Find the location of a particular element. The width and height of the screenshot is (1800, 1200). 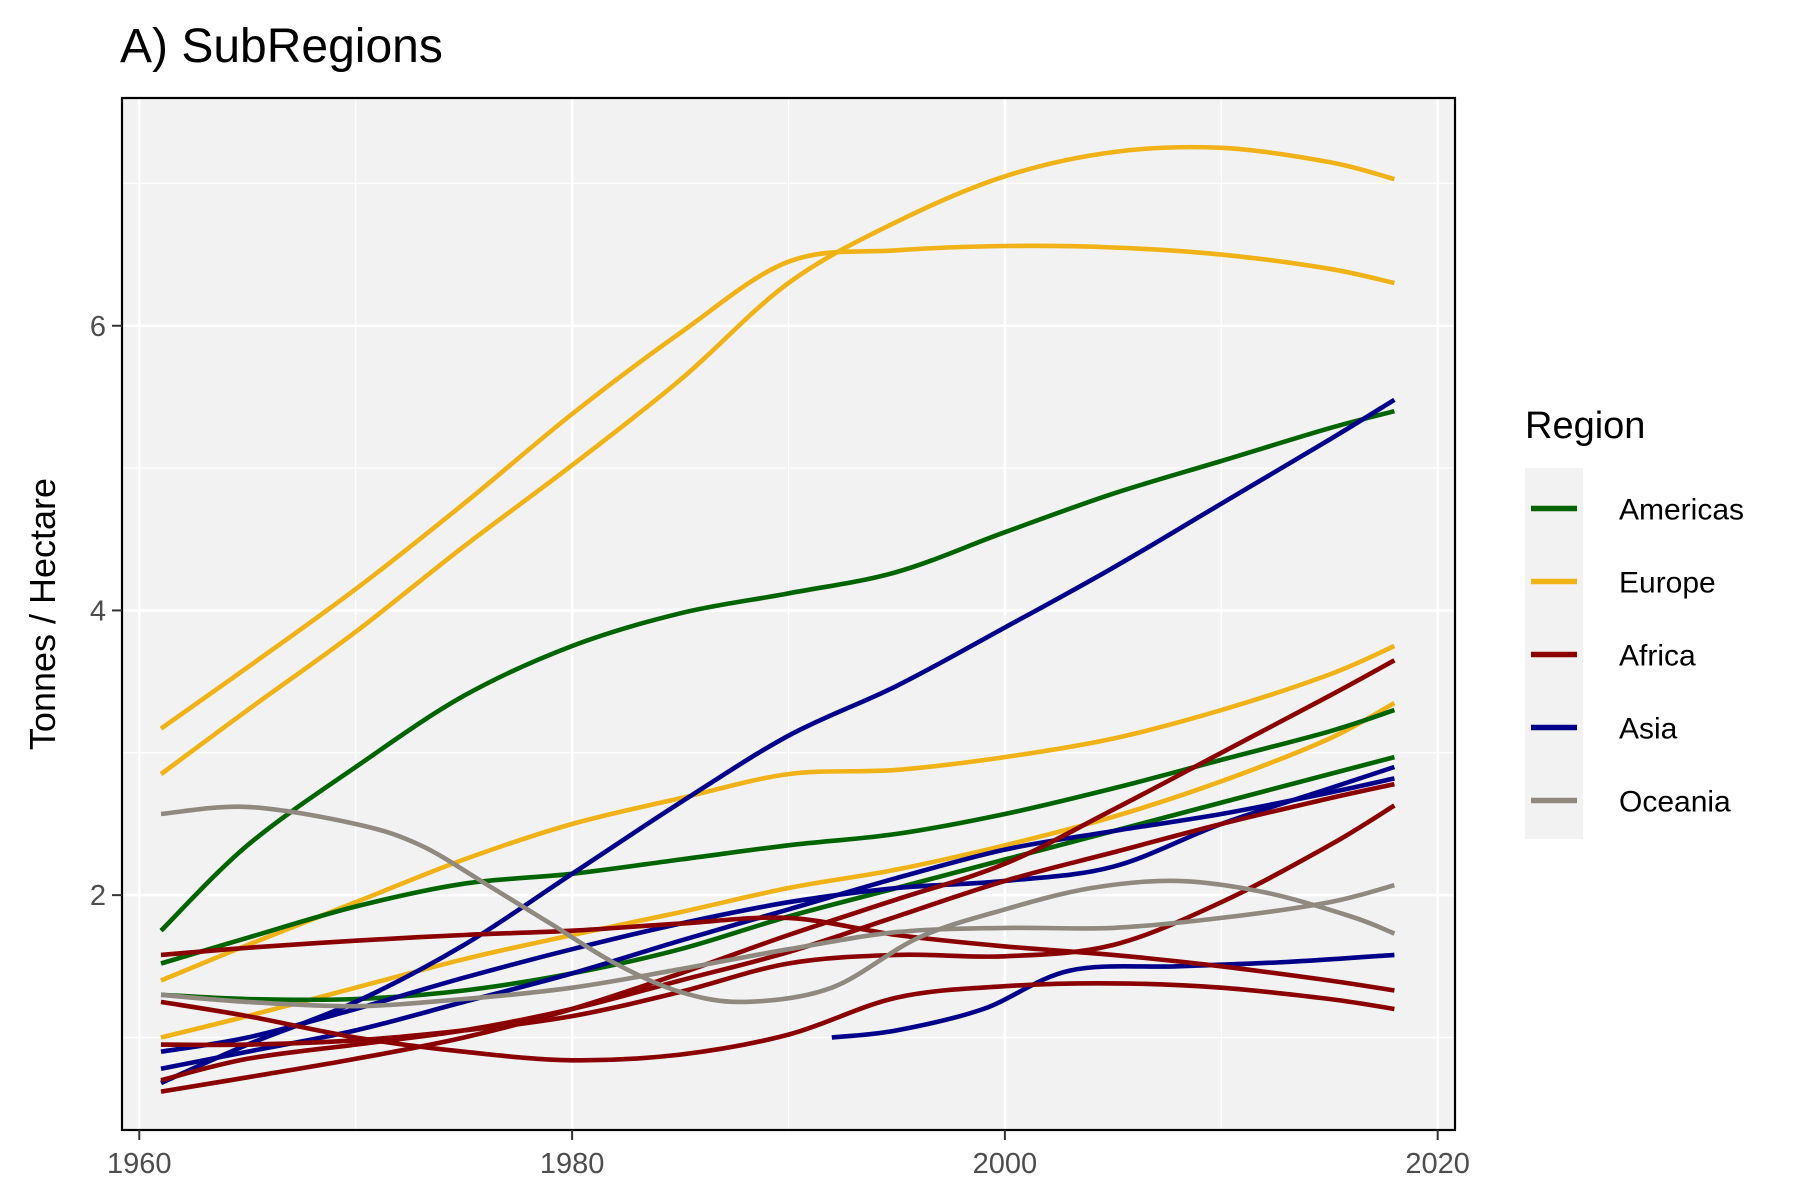

legend-label-asia: Asia is located at coordinates (1648, 729).